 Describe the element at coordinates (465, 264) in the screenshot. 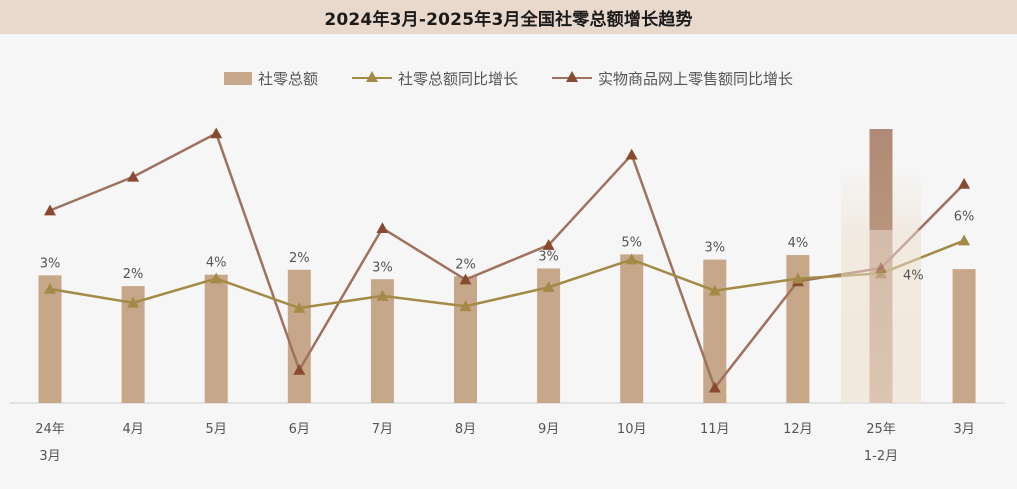

I see `data-label-5: 2%` at that location.